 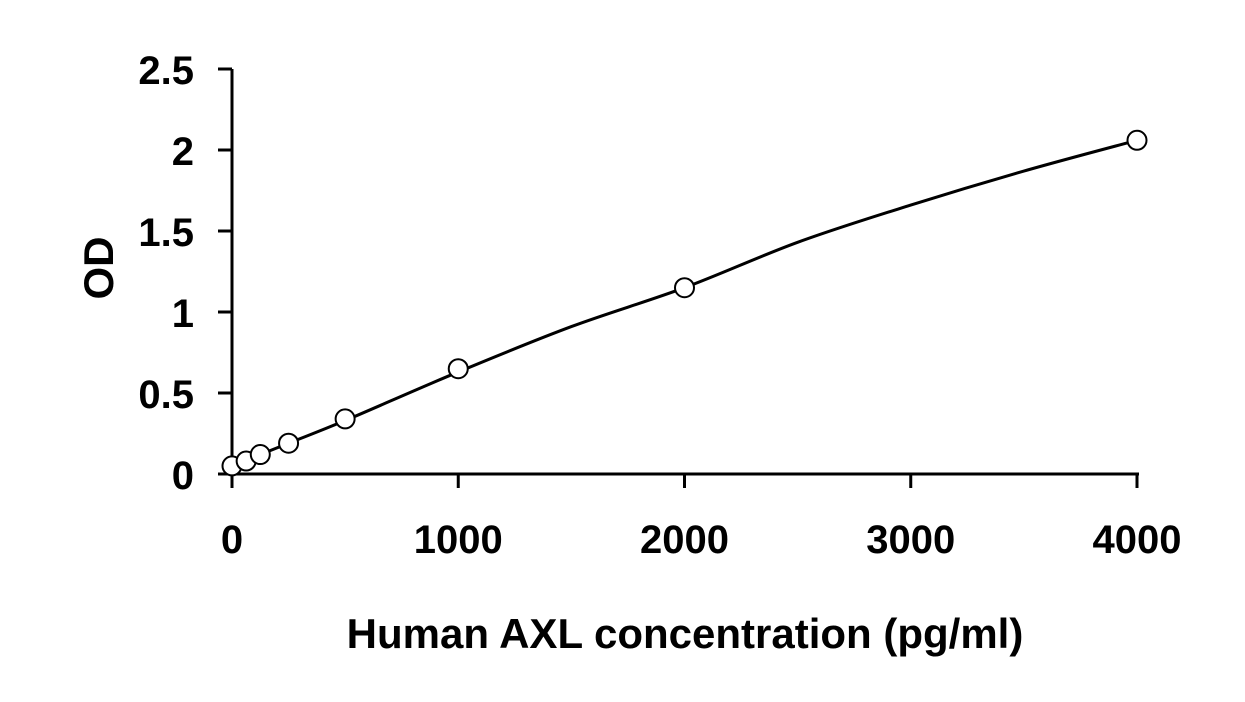 I want to click on y-tick-label: 2.5, so click(x=166, y=71).